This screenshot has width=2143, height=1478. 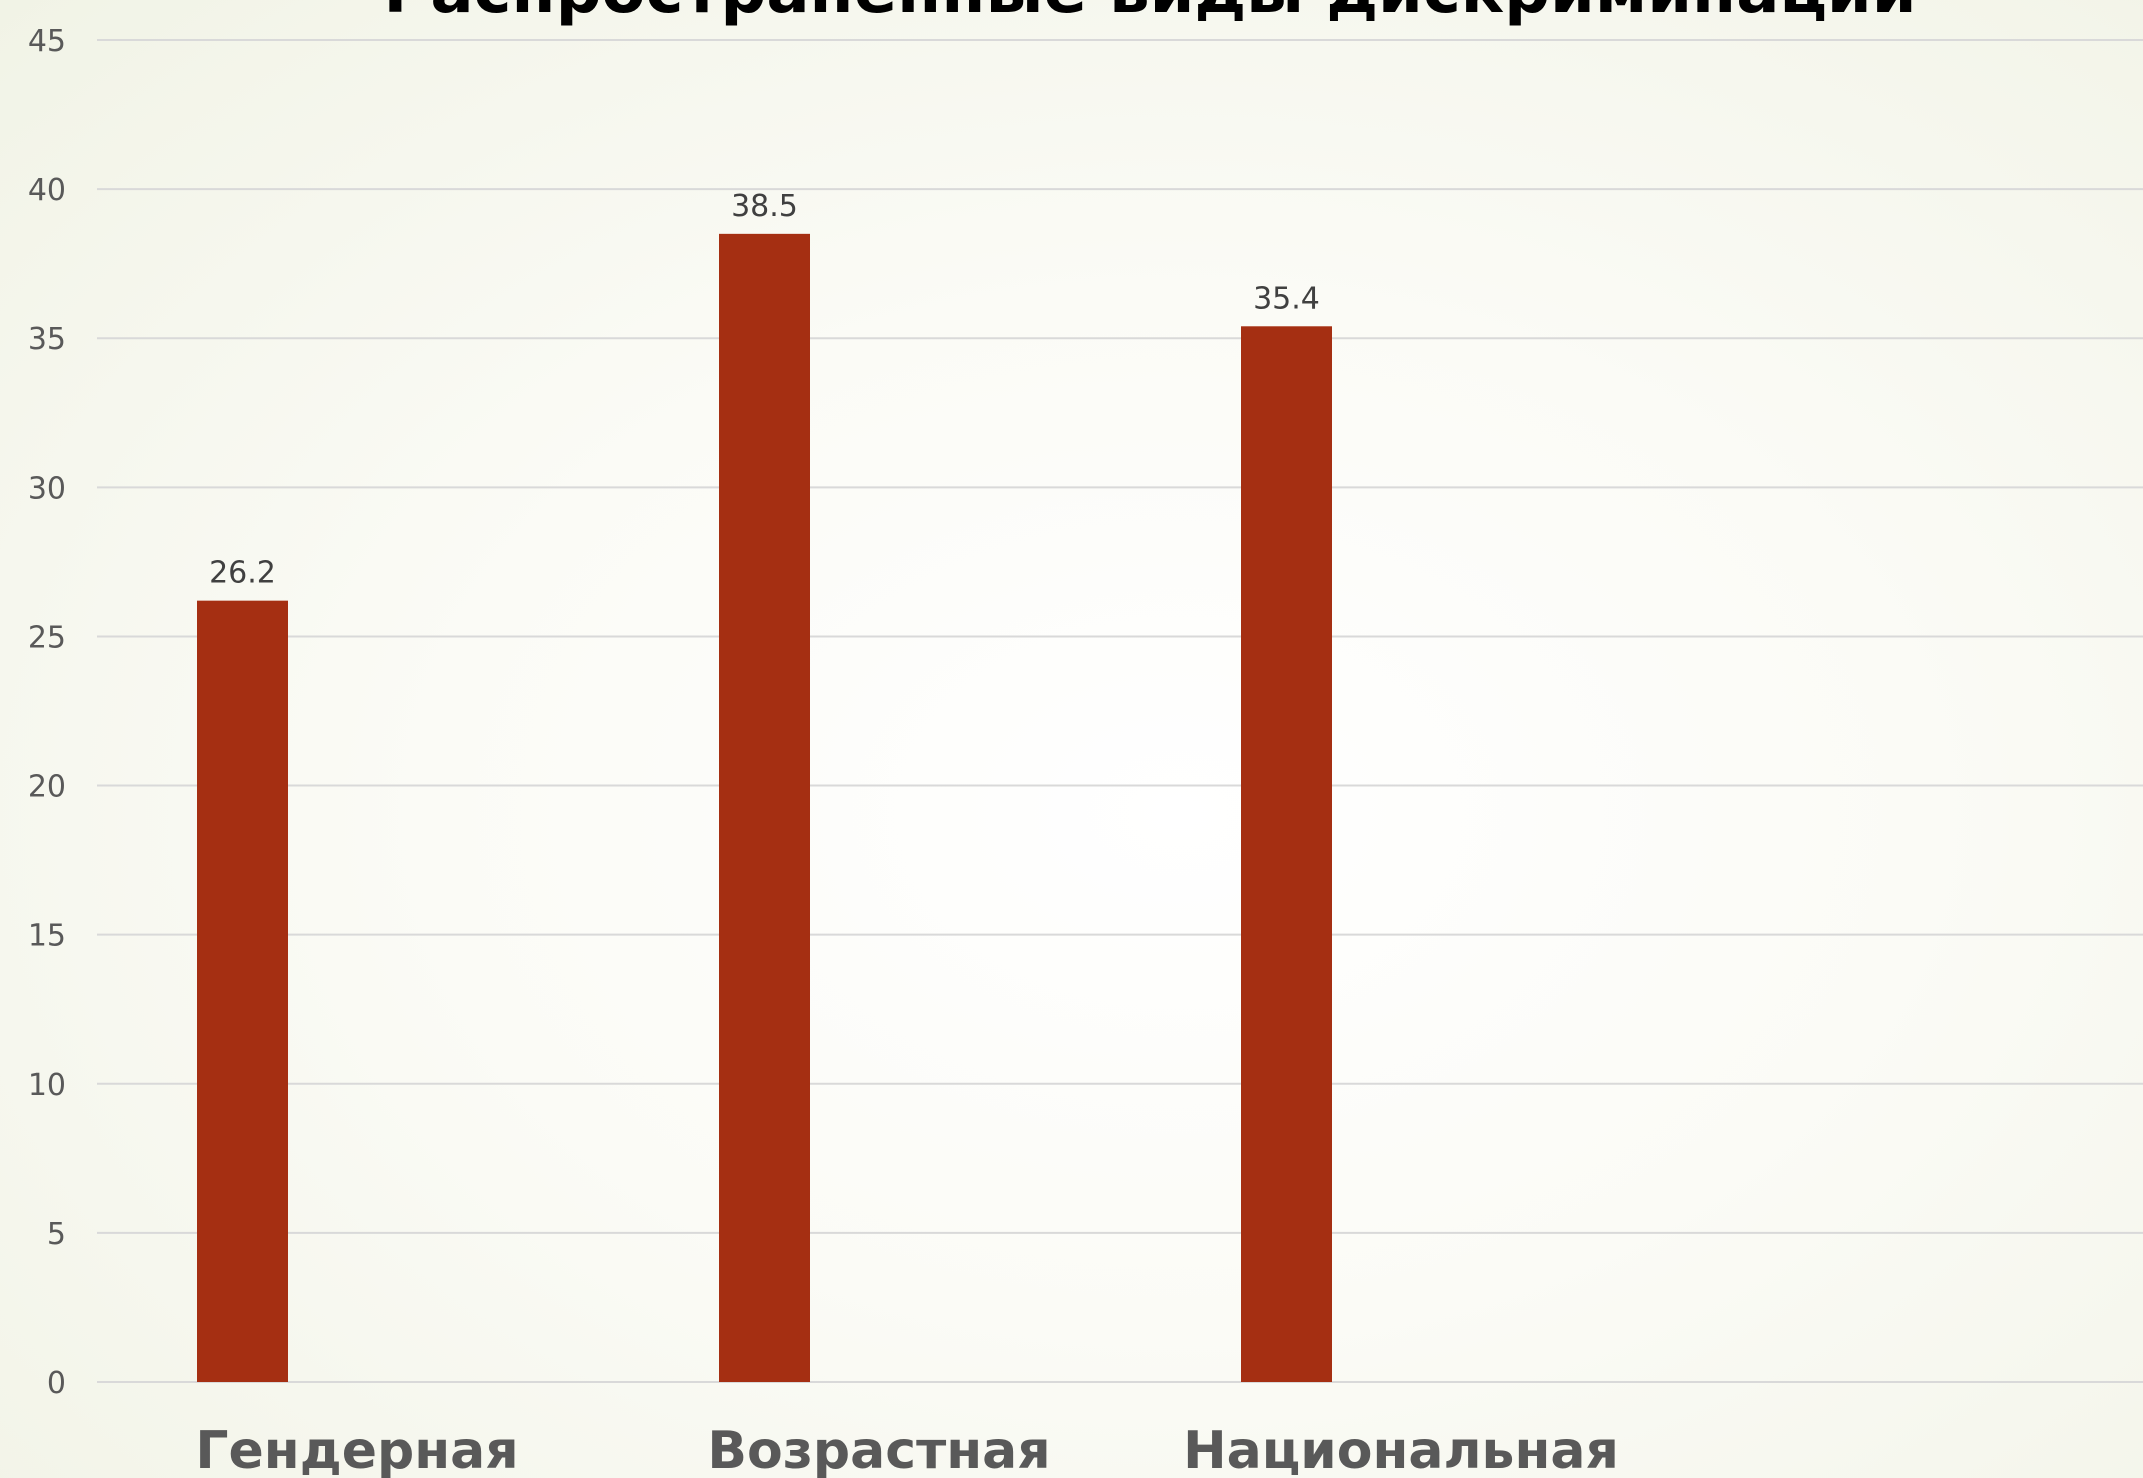 I want to click on y-tick-label-15: 15, so click(x=47, y=936).